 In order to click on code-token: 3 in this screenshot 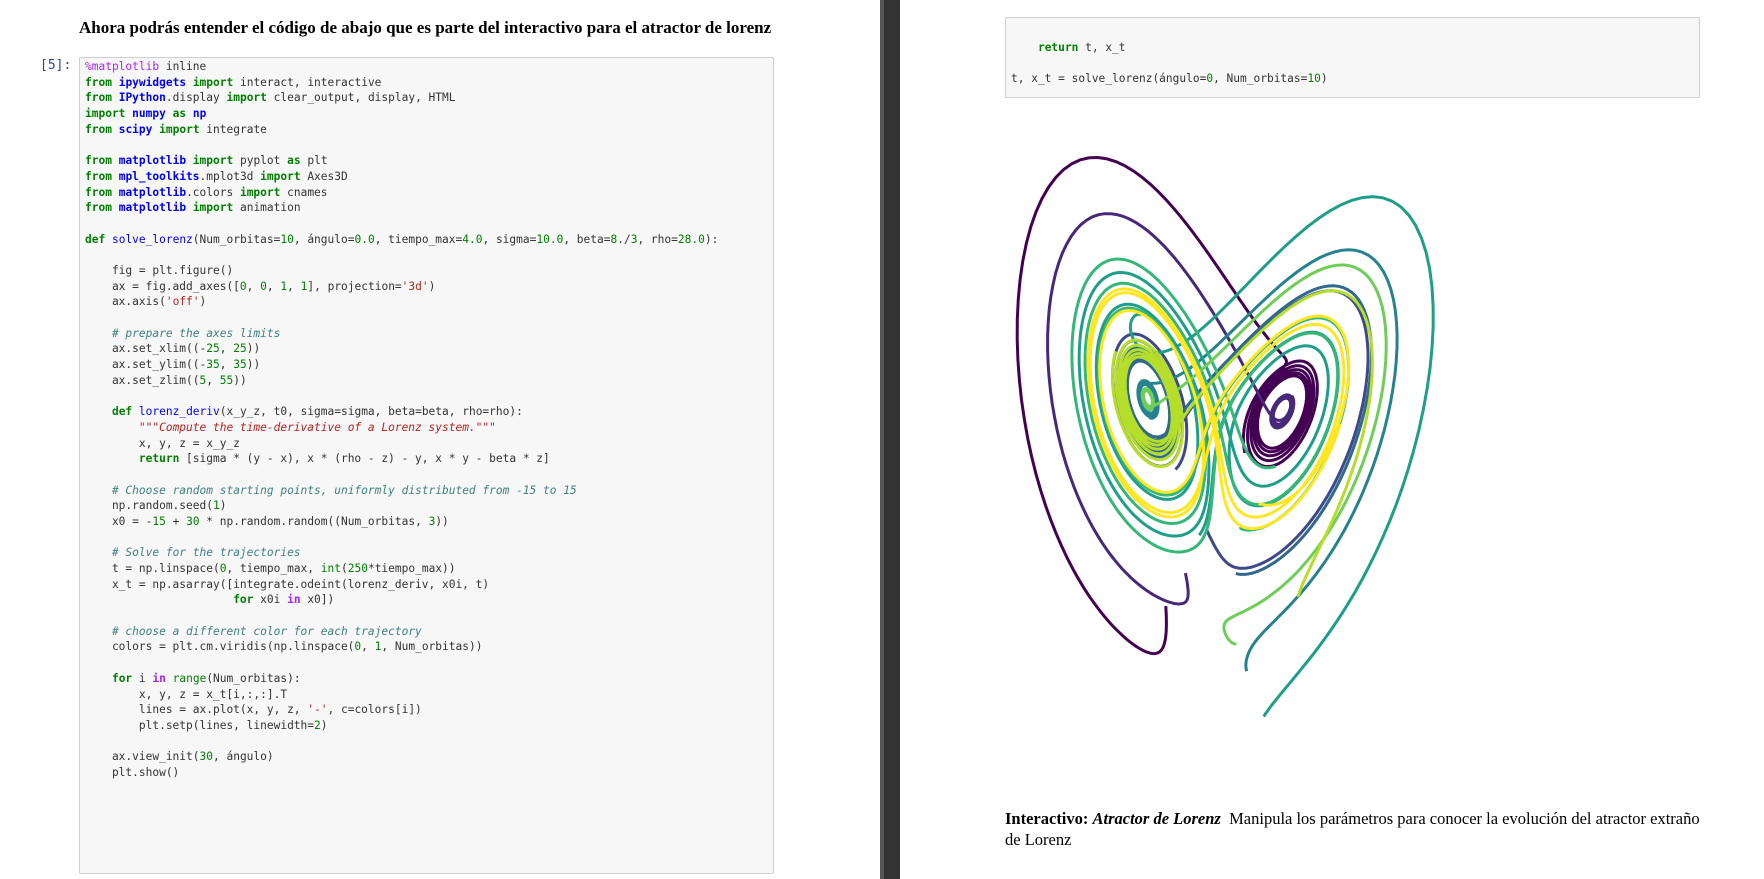, I will do `click(634, 239)`.